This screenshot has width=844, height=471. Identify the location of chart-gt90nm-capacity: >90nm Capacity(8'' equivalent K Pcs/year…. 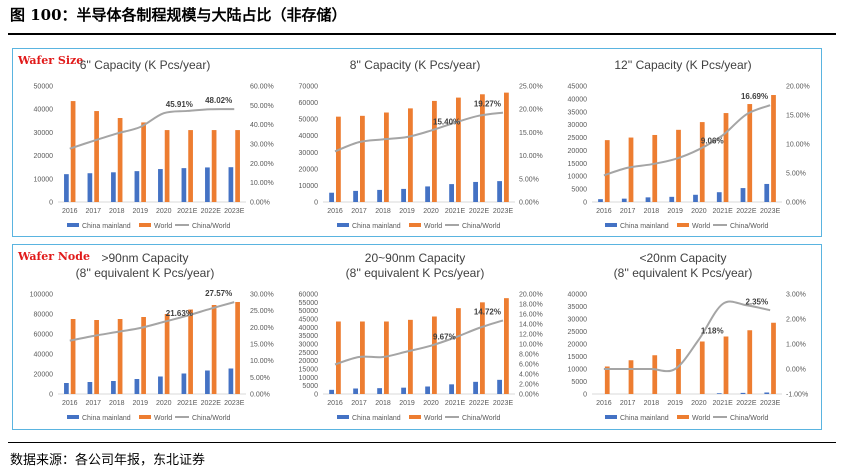
(152, 336).